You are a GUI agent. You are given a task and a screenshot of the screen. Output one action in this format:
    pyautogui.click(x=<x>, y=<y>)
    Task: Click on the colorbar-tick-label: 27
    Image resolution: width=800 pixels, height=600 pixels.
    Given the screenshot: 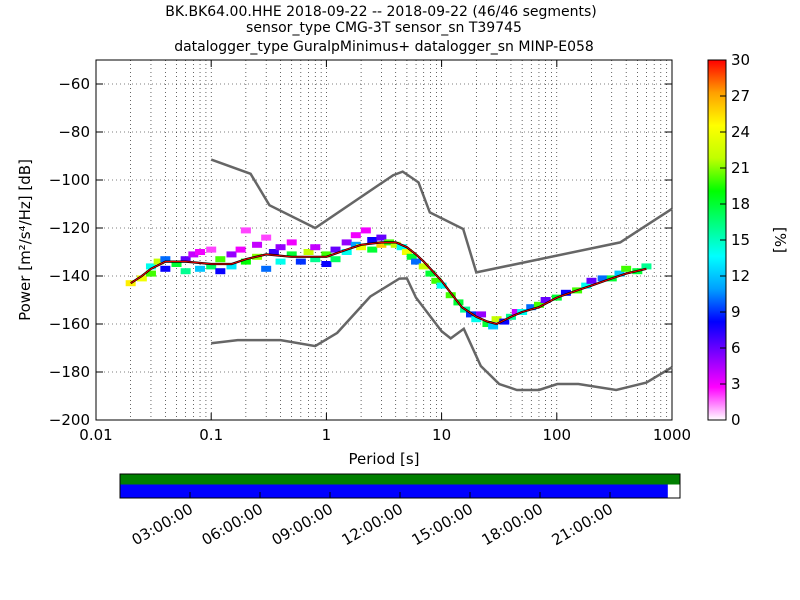 What is the action you would take?
    pyautogui.click(x=740, y=96)
    